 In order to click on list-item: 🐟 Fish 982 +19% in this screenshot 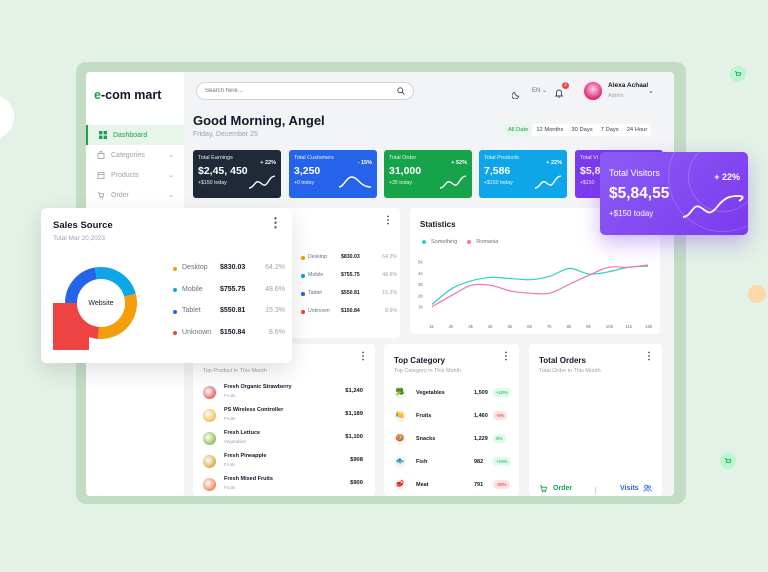, I will do `click(452, 465)`.